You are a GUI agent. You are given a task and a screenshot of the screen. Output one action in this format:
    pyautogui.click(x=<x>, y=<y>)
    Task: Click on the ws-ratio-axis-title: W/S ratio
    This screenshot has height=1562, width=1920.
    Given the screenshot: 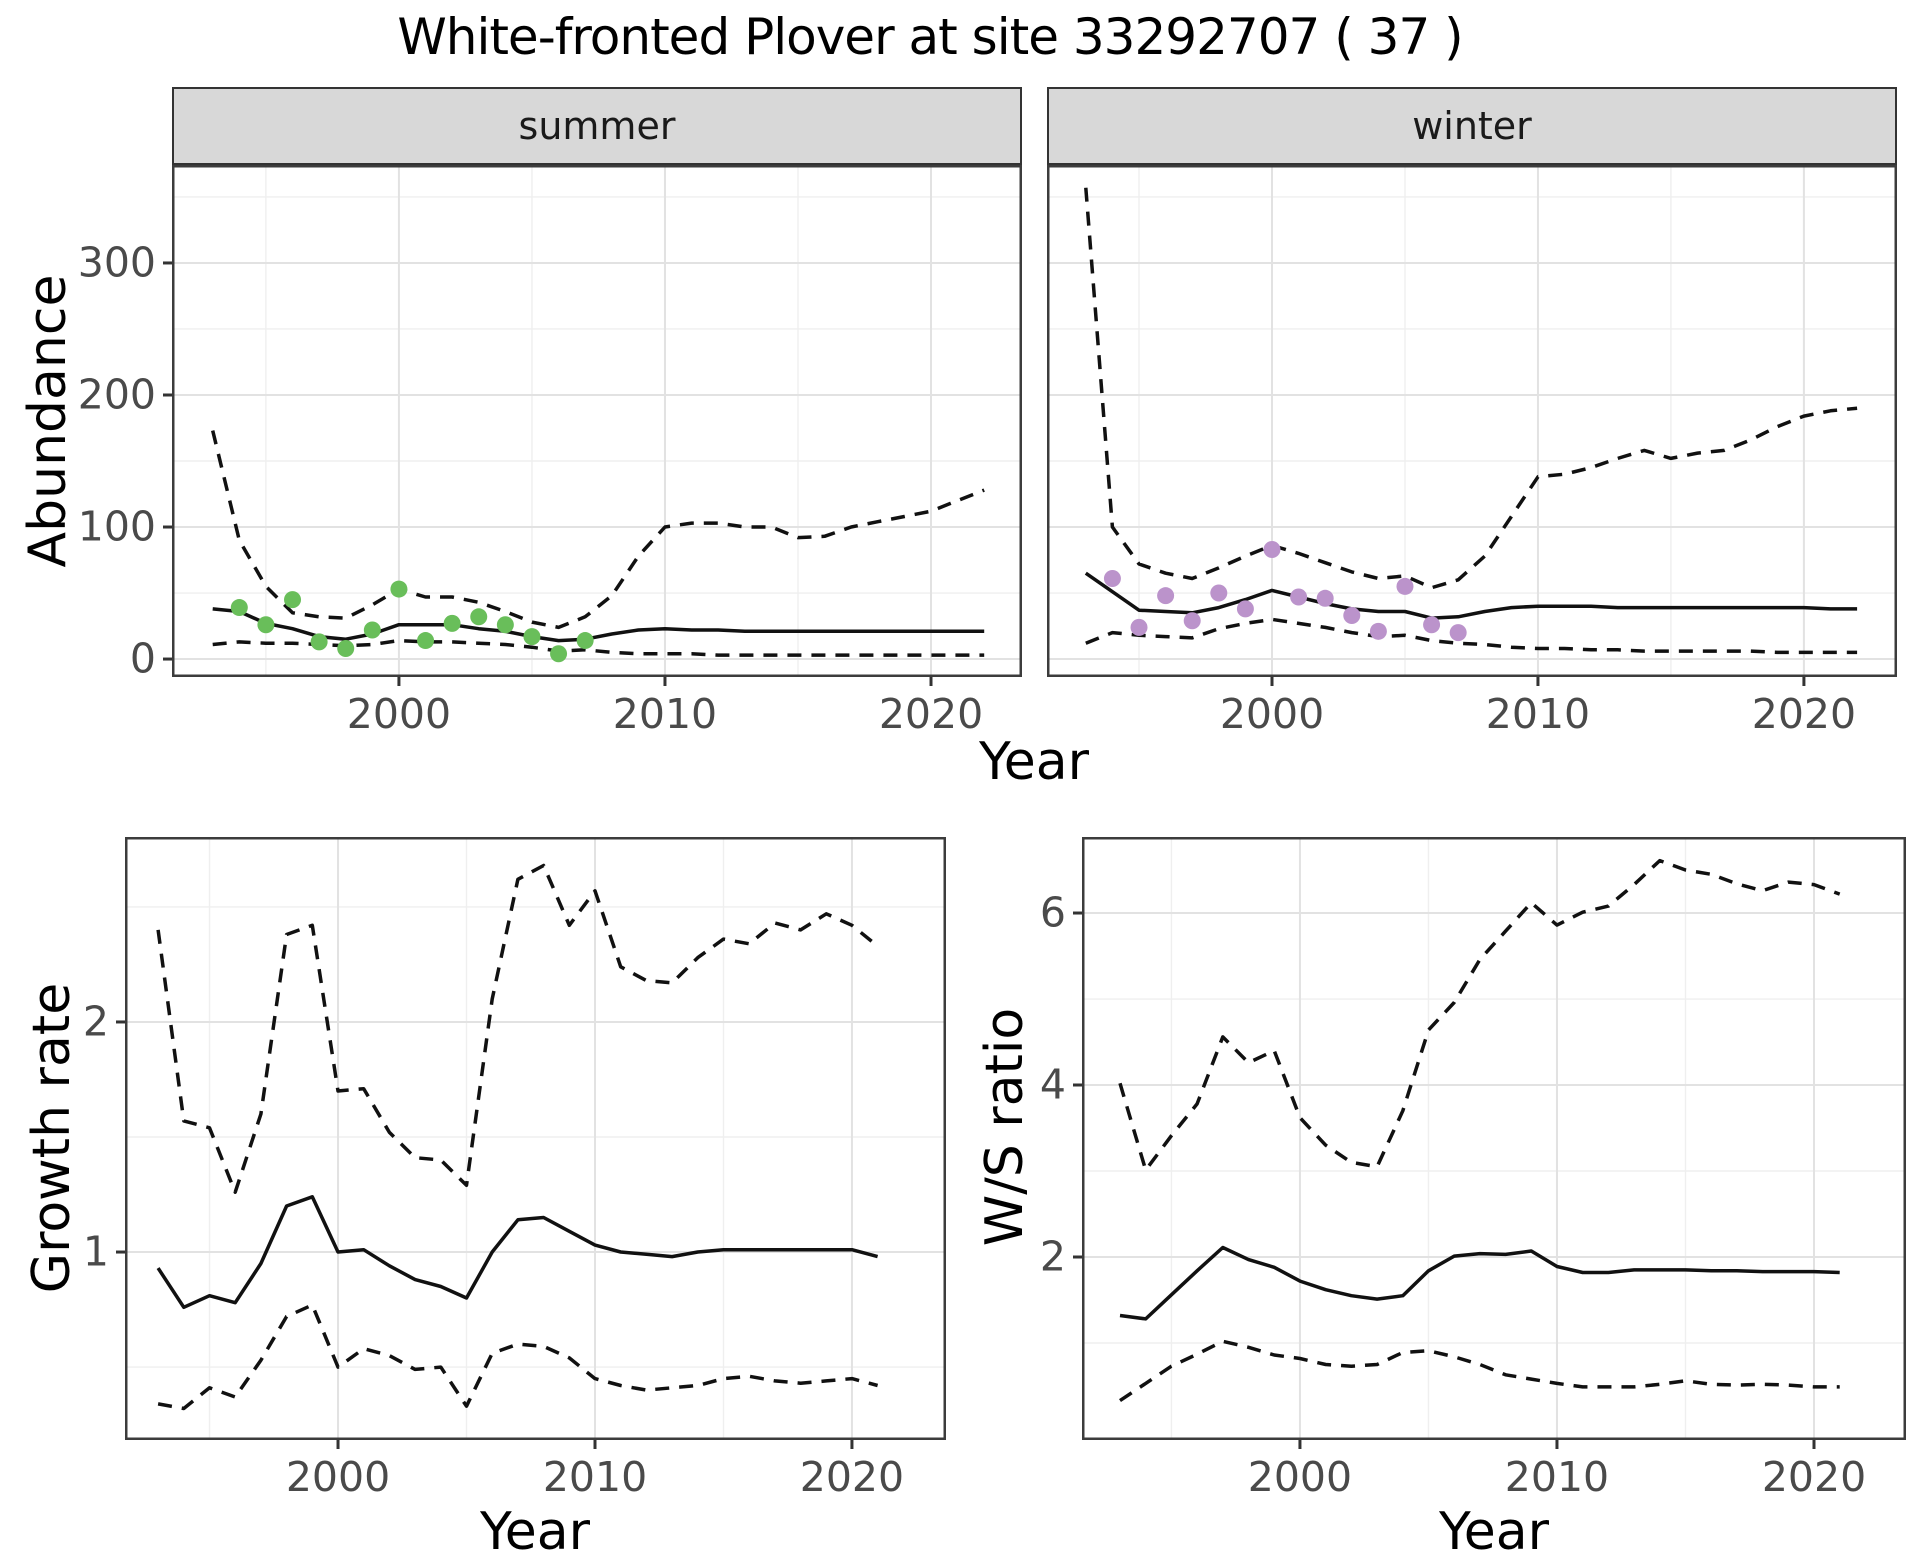 What is the action you would take?
    pyautogui.click(x=1005, y=1127)
    